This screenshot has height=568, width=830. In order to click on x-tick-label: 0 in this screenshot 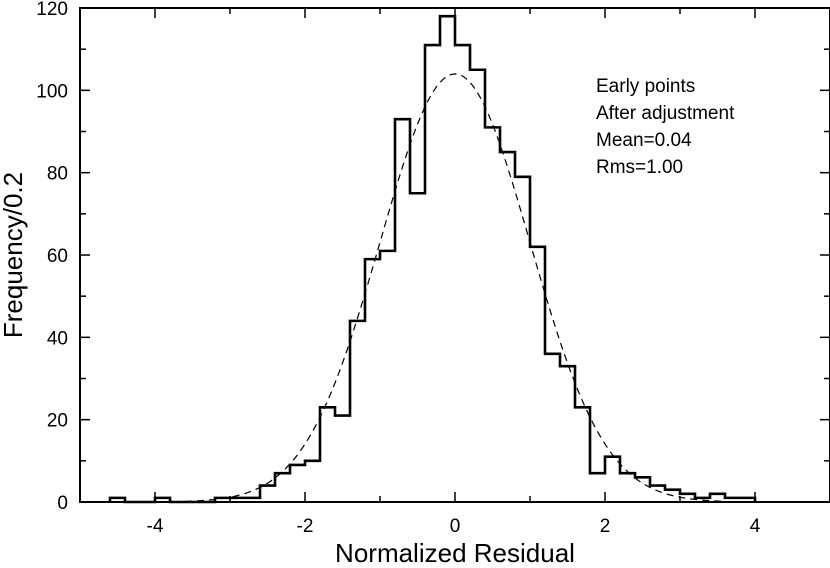, I will do `click(455, 526)`.